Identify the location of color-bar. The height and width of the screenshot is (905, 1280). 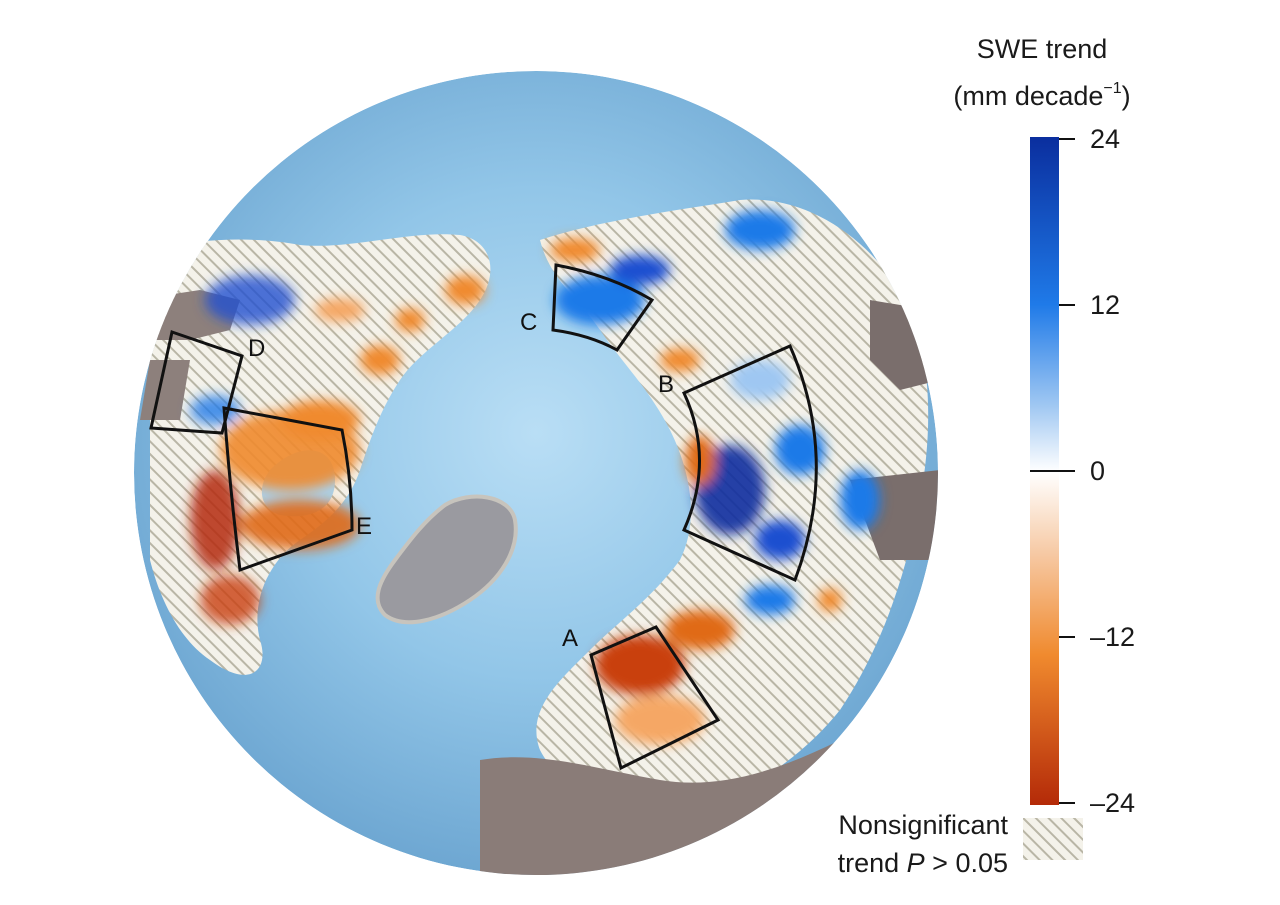
(1052, 471).